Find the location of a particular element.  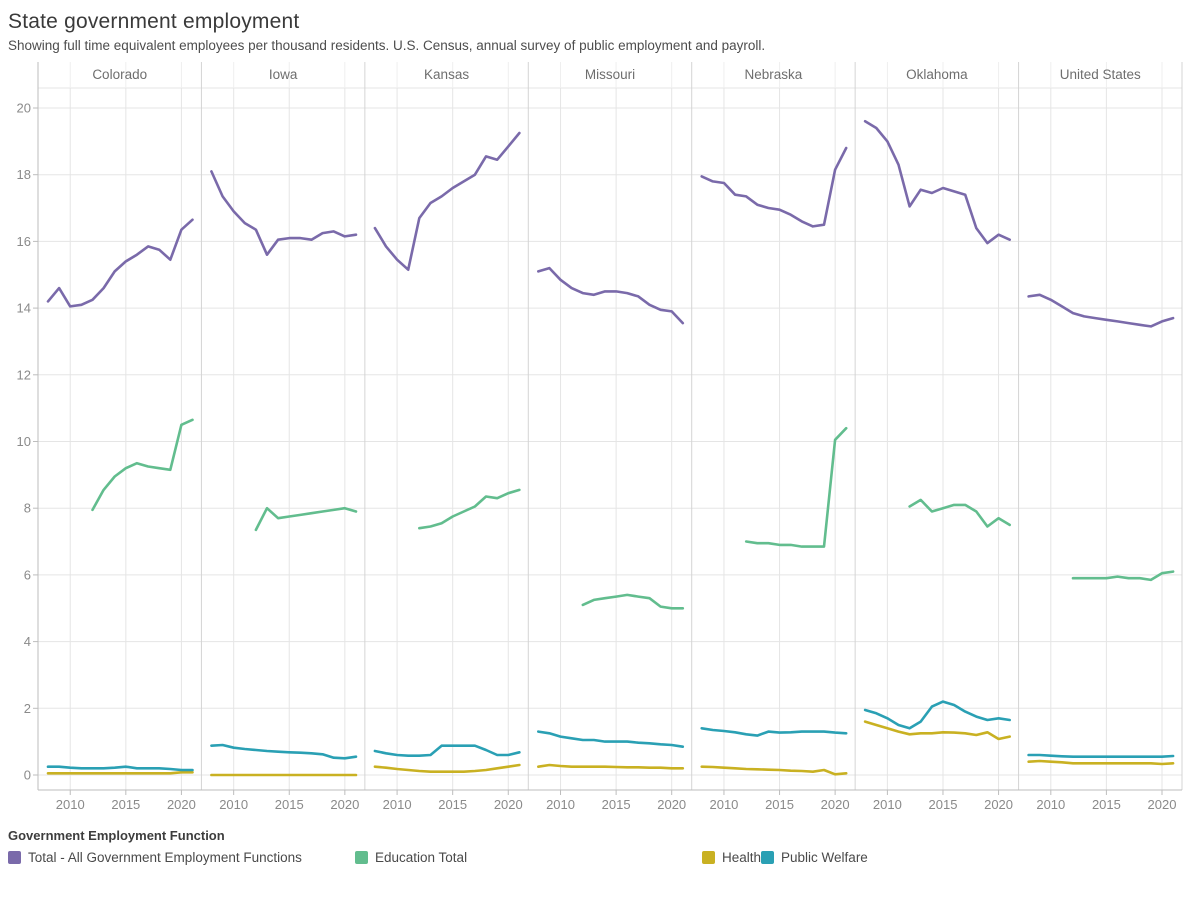

y-axis-tick-label: 16 is located at coordinates (24, 241).